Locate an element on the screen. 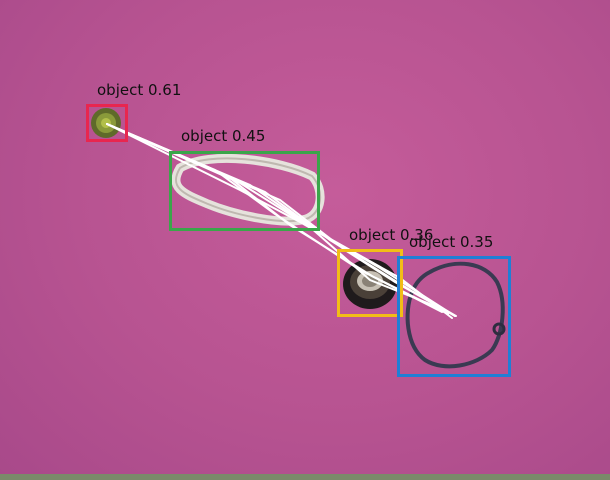 The image size is (610, 480). green-cap-object is located at coordinates (106, 123).